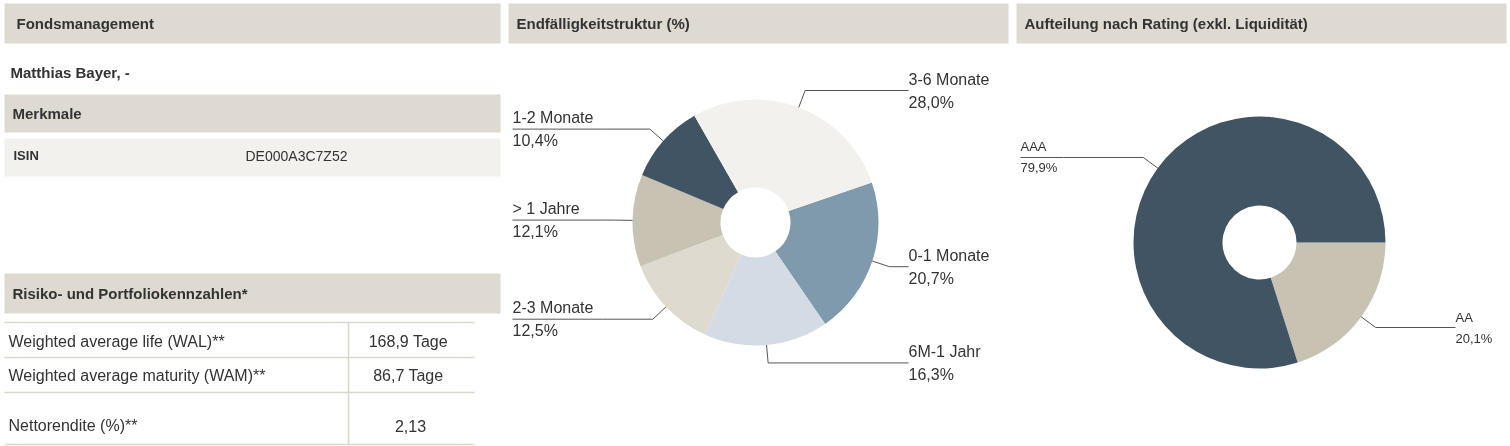 The height and width of the screenshot is (446, 1510). I want to click on text: Fondsmanagement, so click(85, 23).